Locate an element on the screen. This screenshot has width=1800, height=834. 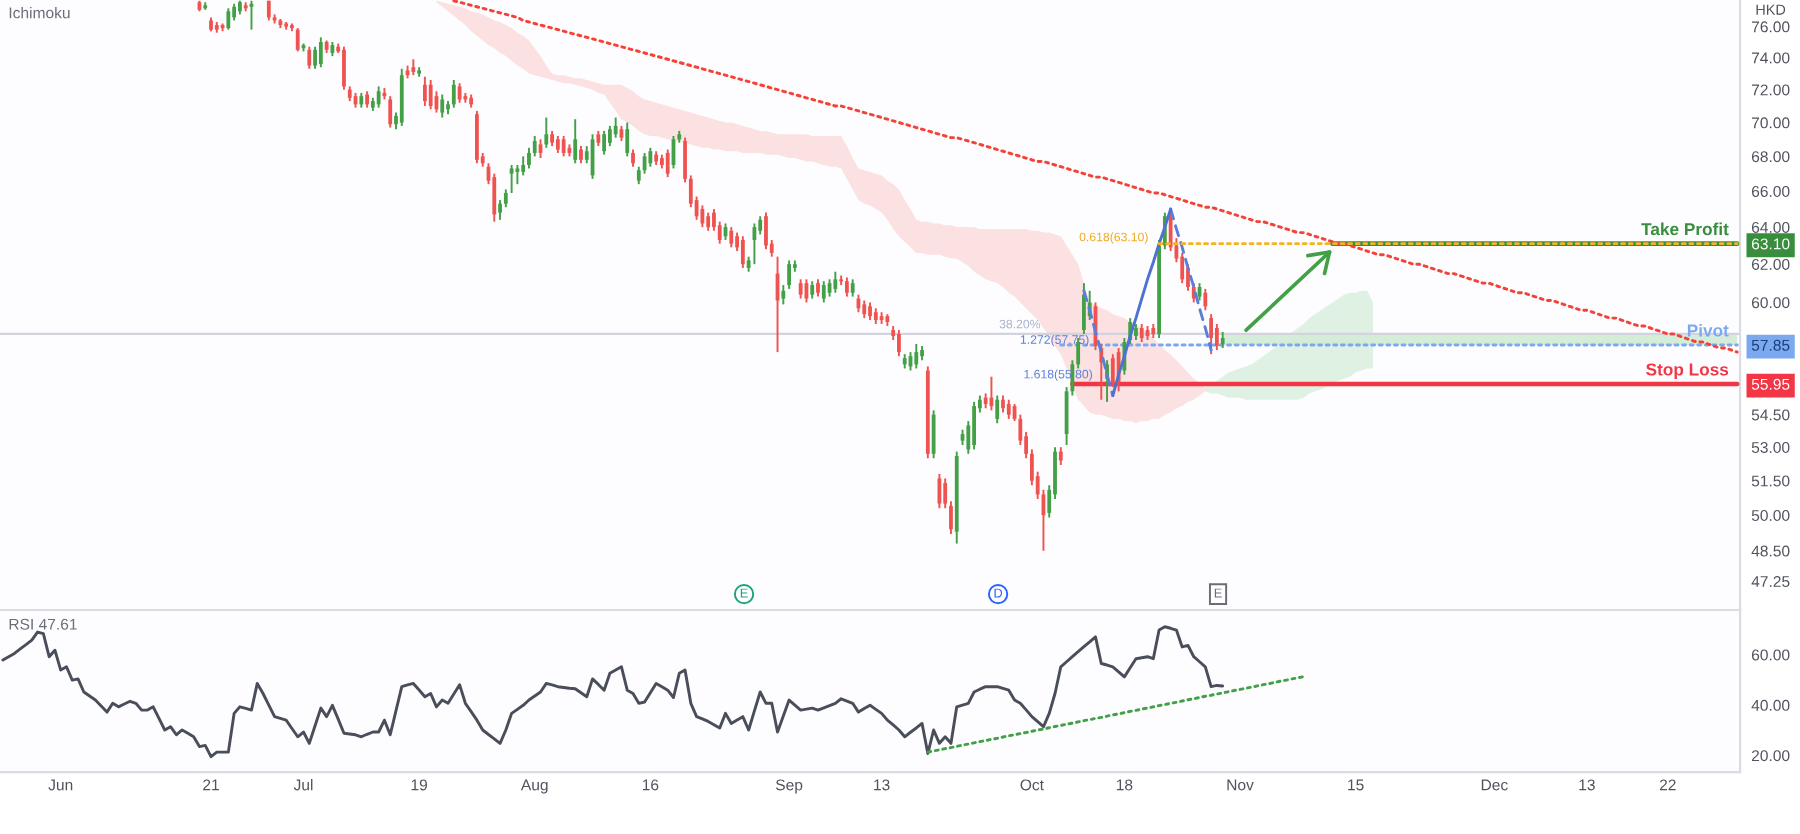
series-label: Stop Loss is located at coordinates (1687, 371).